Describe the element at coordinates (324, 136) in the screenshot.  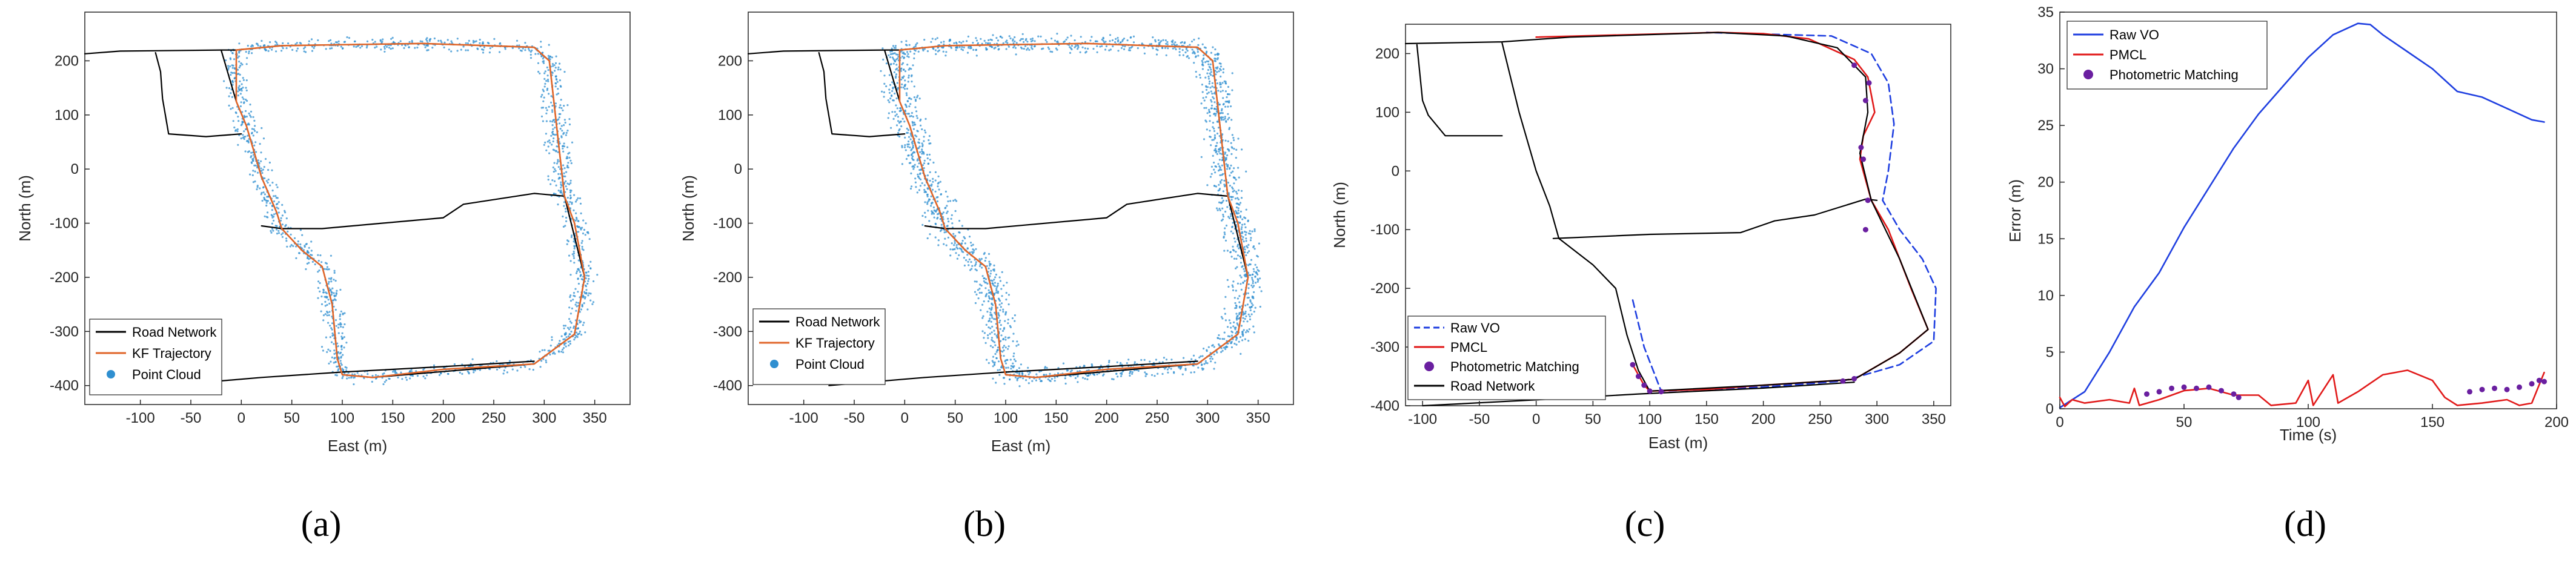
I see `road-network-line` at that location.